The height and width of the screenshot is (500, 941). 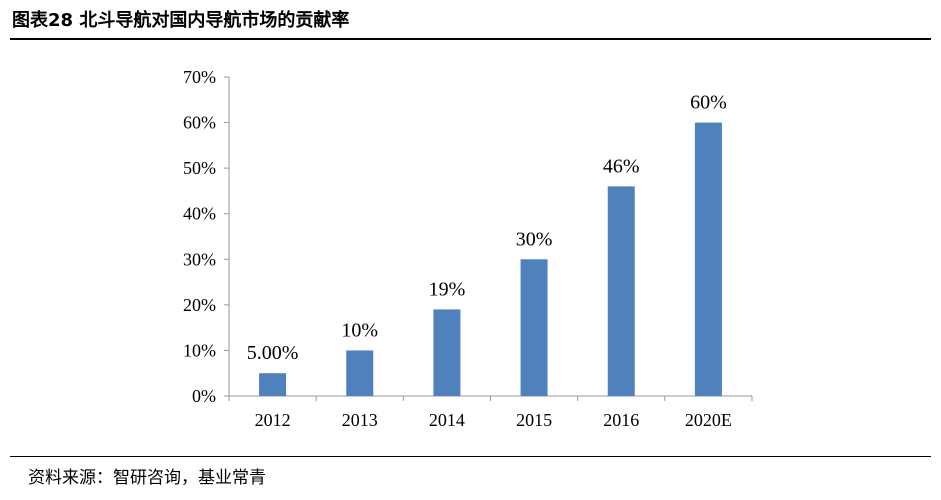 What do you see at coordinates (204, 396) in the screenshot?
I see `y-tick-label: 0%` at bounding box center [204, 396].